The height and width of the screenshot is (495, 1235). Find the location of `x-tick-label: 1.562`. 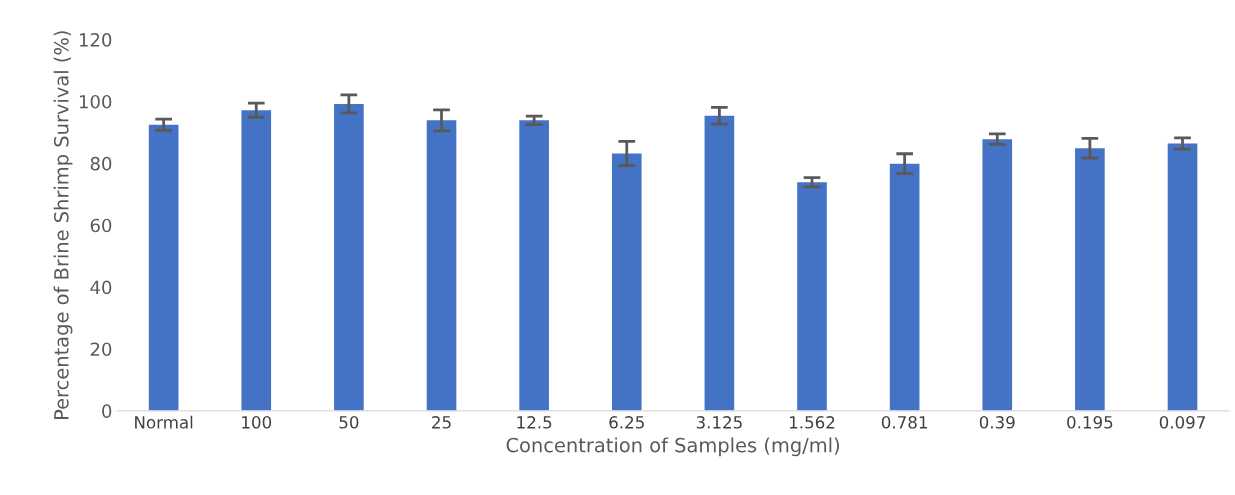

x-tick-label: 1.562 is located at coordinates (812, 422).